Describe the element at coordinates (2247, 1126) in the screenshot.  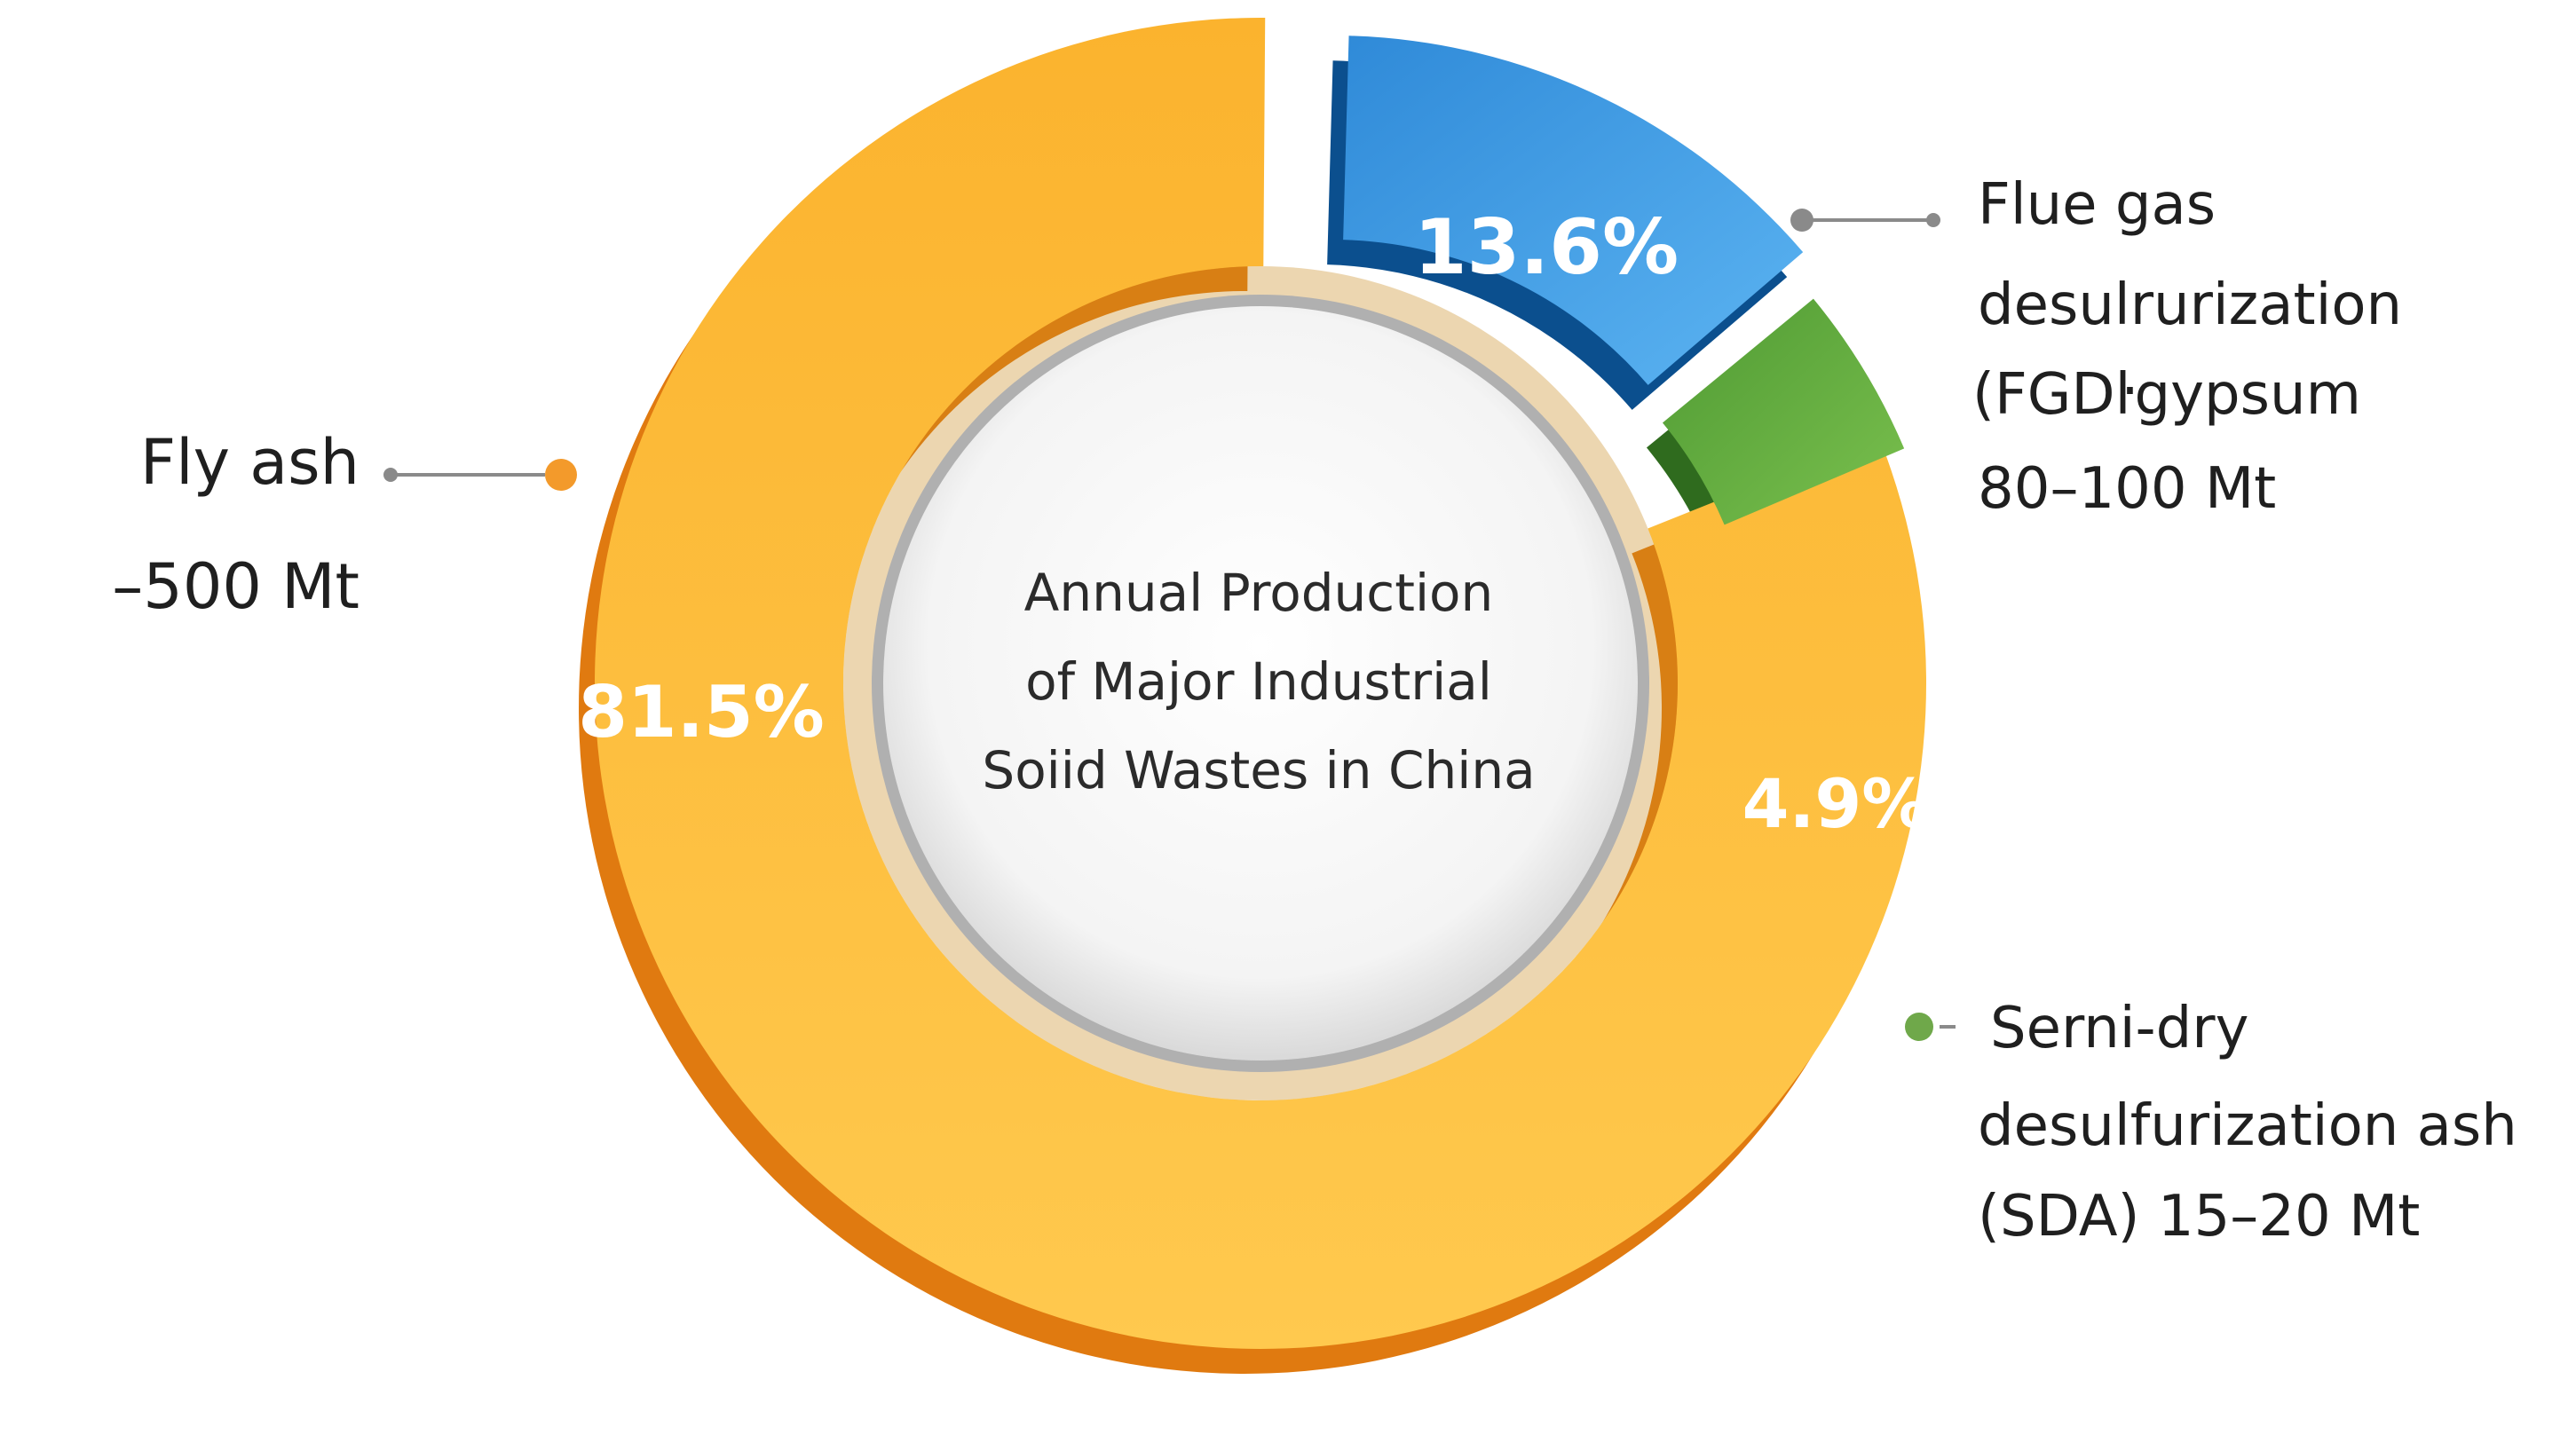
I see `legend-sda-line-2: desulfurization ash` at that location.